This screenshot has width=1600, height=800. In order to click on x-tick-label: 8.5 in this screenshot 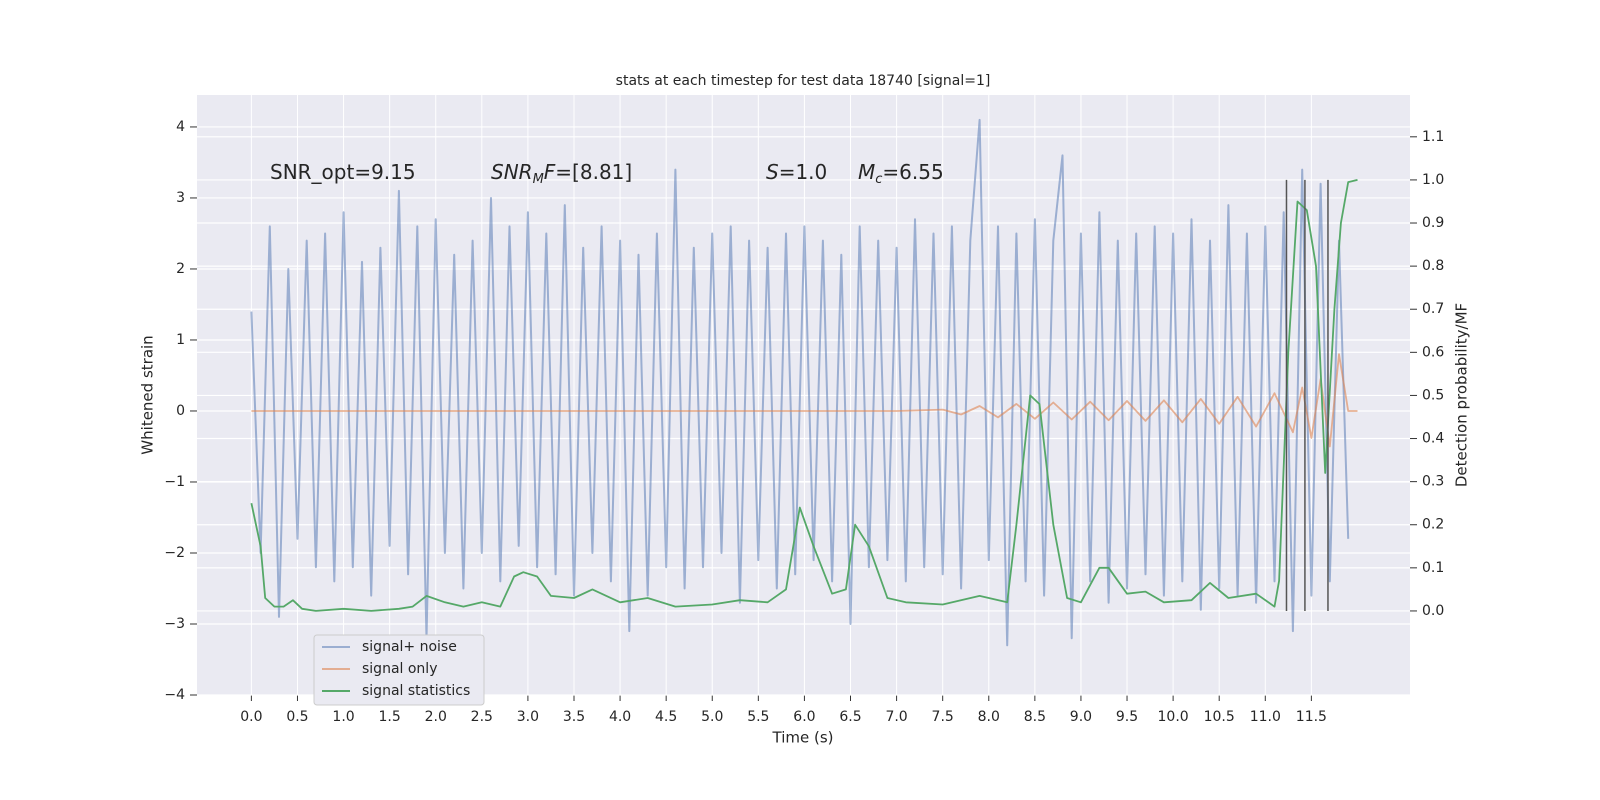, I will do `click(1035, 717)`.